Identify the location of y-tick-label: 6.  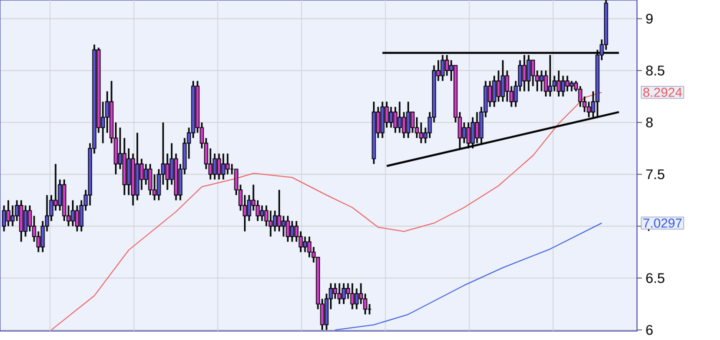
(649, 330).